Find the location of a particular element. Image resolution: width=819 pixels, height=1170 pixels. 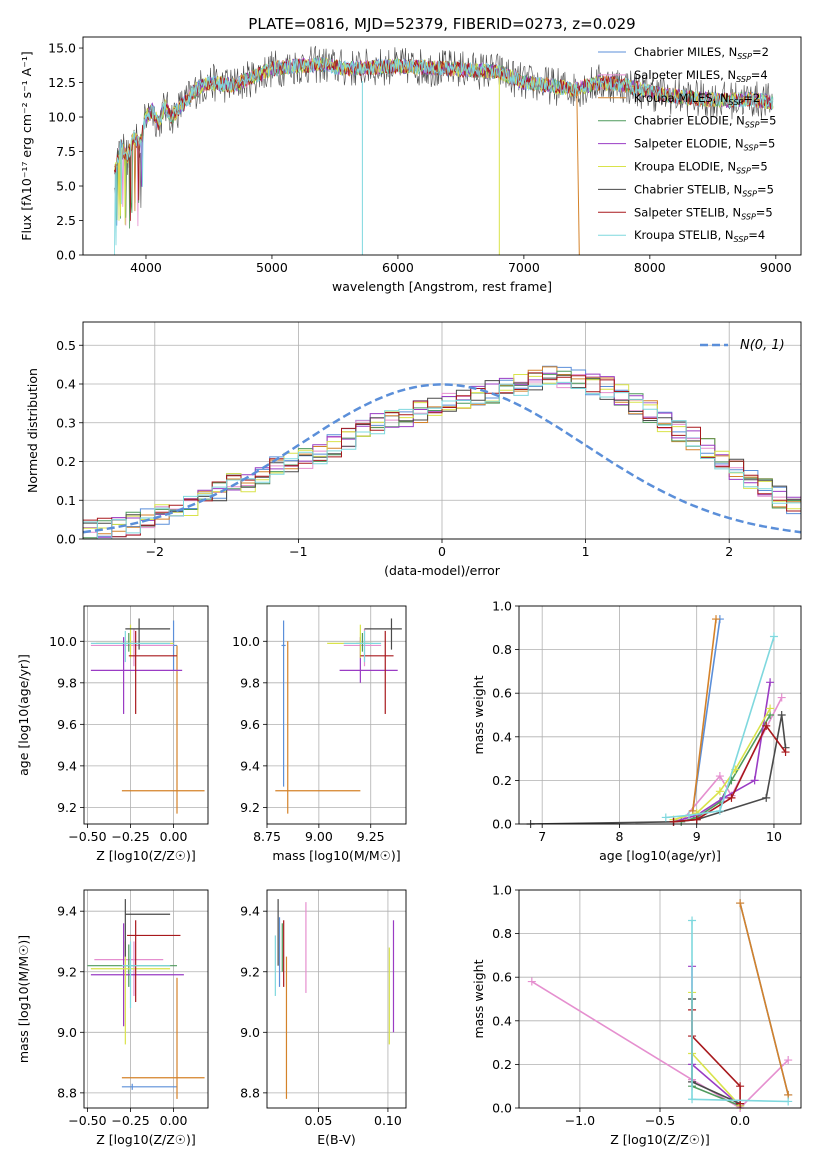

y-tick-label: 0.1 is located at coordinates (66, 500).